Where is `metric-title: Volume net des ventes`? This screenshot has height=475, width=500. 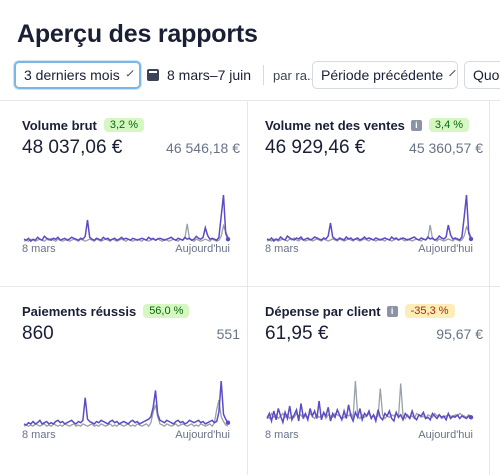 metric-title: Volume net des ventes is located at coordinates (335, 125).